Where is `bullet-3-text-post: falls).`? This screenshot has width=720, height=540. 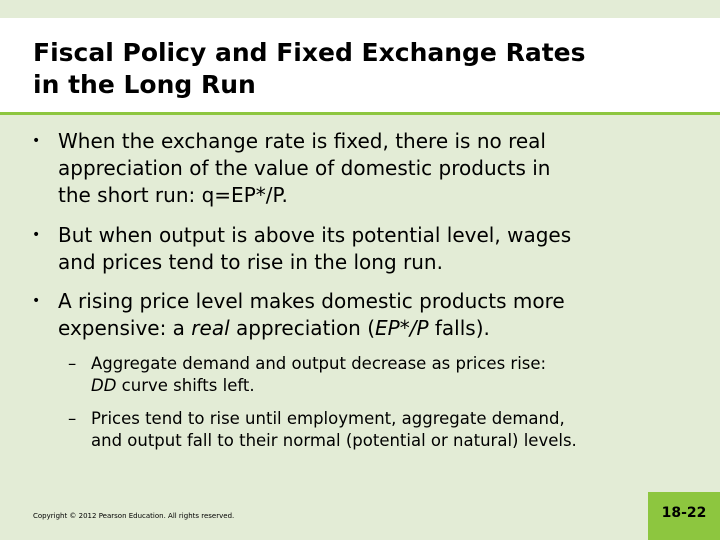 bullet-3-text-post: falls). is located at coordinates (459, 328).